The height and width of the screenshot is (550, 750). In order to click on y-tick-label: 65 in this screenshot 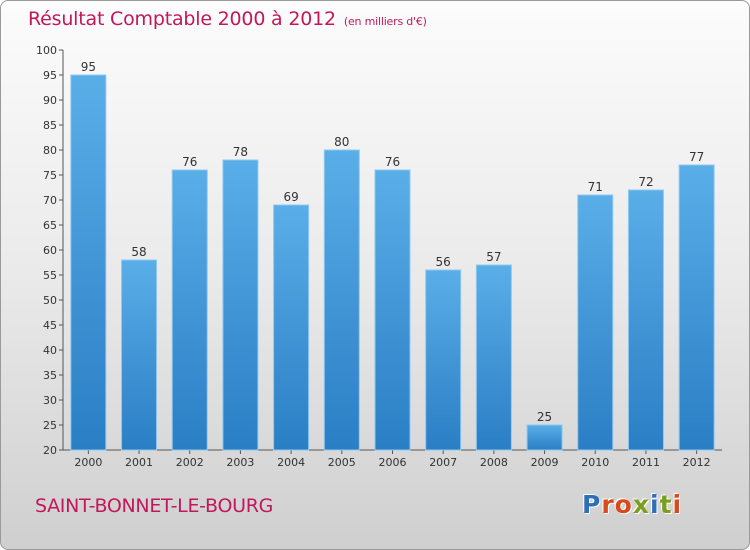, I will do `click(50, 225)`.